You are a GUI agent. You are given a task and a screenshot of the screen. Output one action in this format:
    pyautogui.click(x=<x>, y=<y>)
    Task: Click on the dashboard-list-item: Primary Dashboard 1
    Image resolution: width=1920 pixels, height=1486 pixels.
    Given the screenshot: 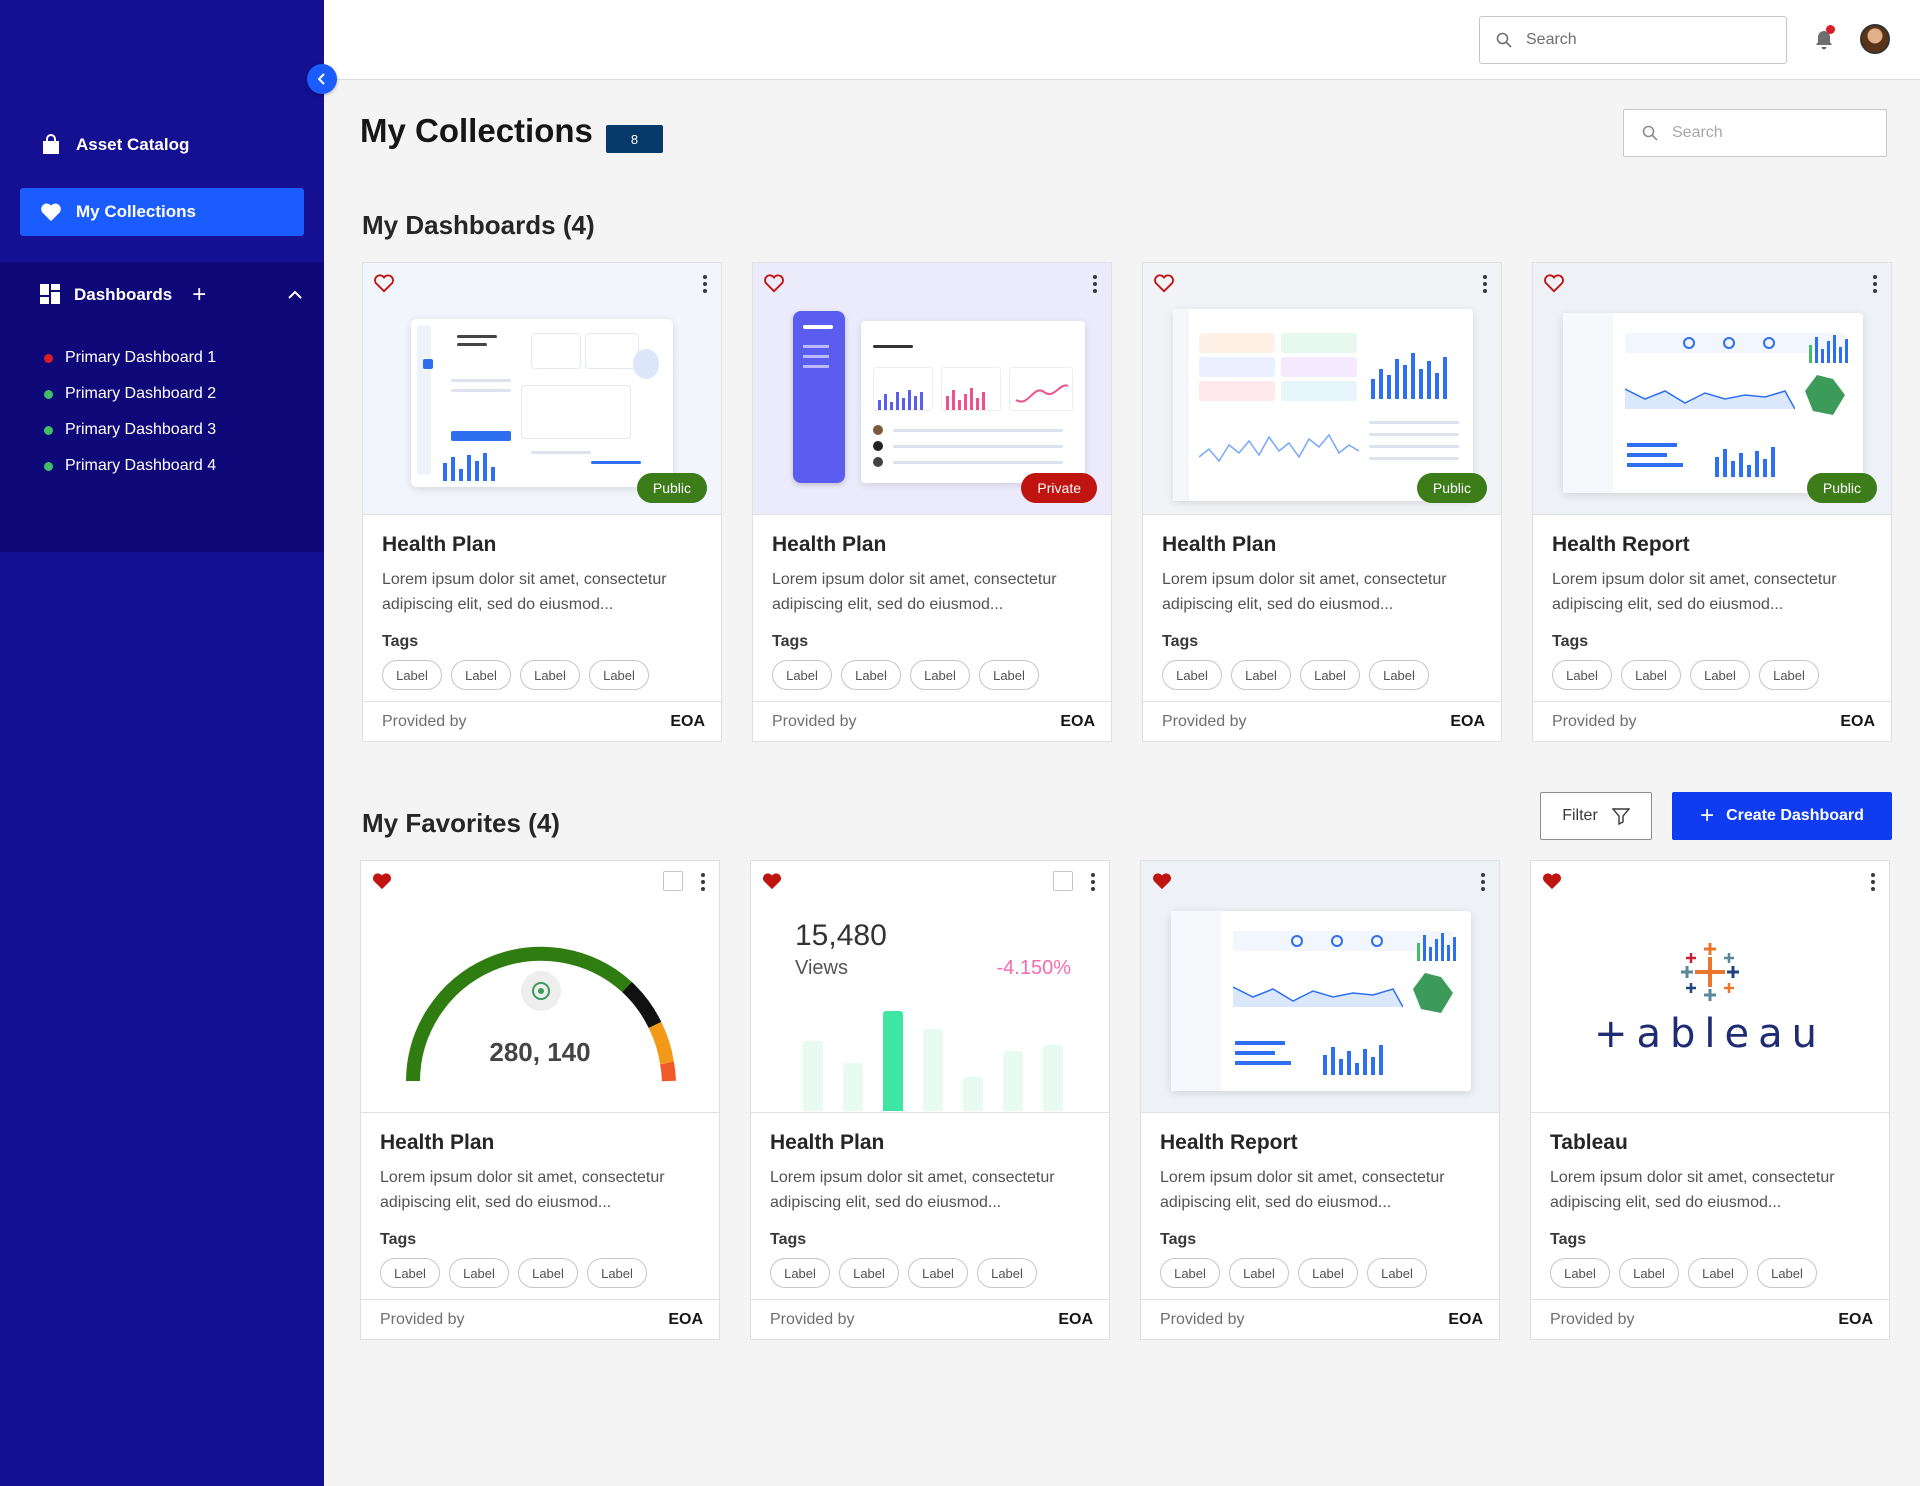 What is the action you would take?
    pyautogui.click(x=130, y=358)
    